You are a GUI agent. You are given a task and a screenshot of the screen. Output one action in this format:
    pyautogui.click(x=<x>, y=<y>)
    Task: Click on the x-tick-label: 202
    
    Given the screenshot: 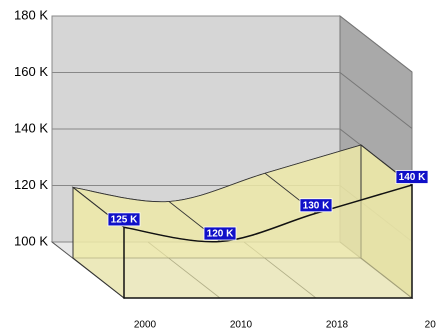 What is the action you would take?
    pyautogui.click(x=430, y=325)
    